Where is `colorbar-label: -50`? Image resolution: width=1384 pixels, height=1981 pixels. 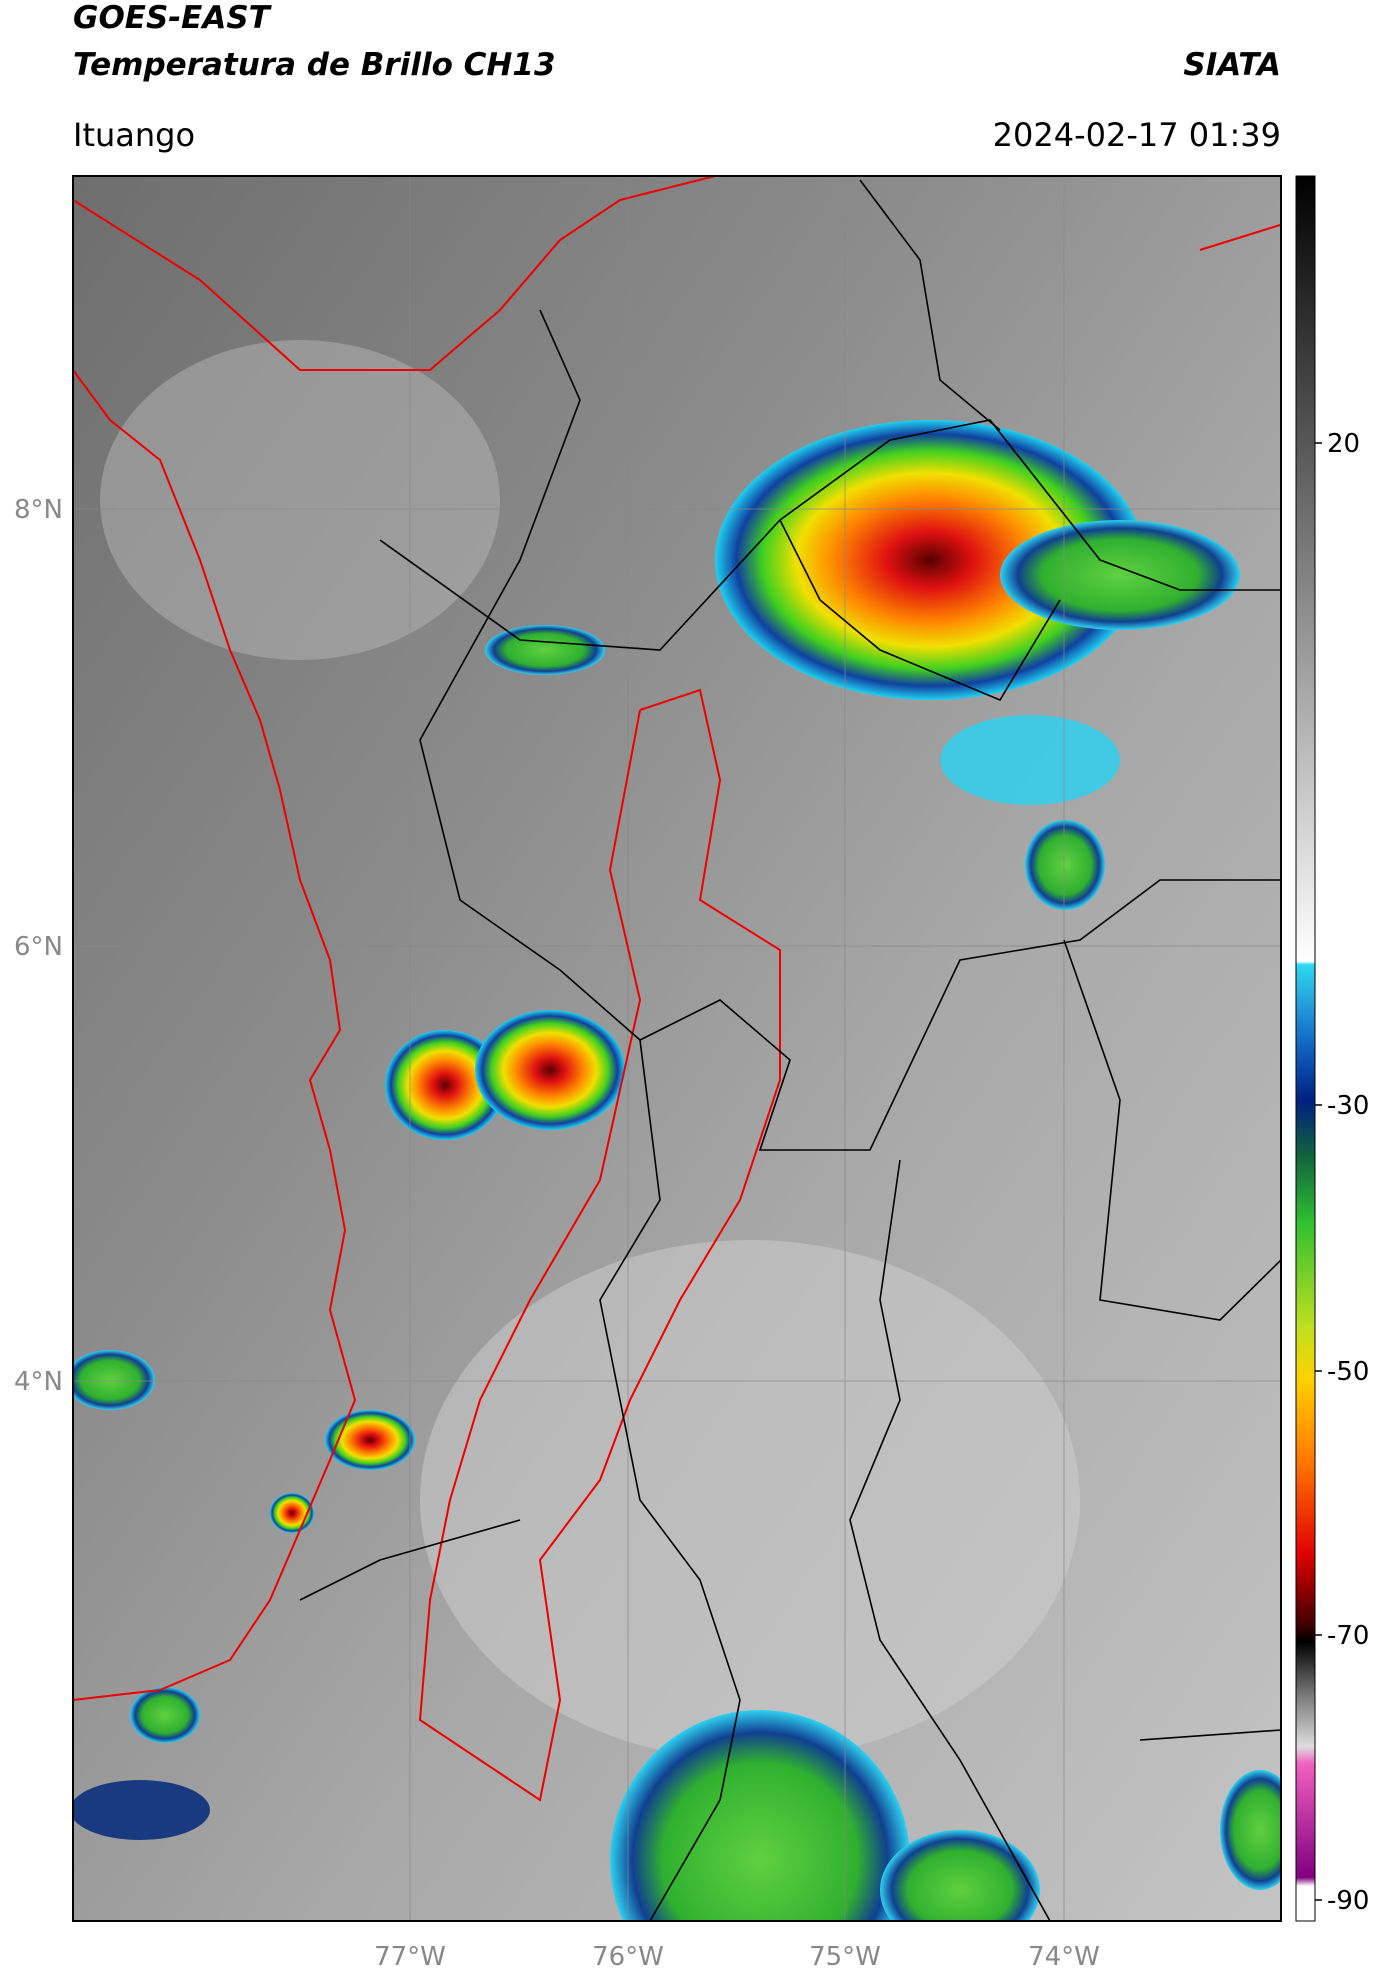
colorbar-label: -50 is located at coordinates (1348, 1372).